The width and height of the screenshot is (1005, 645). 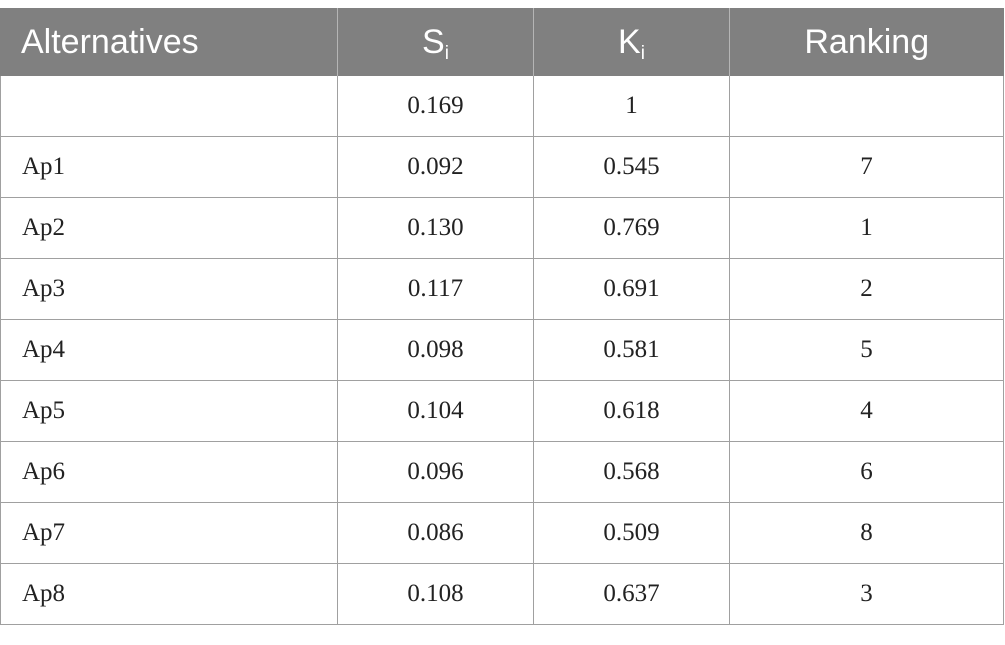 What do you see at coordinates (169, 167) in the screenshot?
I see `cell-alternative: Ap1` at bounding box center [169, 167].